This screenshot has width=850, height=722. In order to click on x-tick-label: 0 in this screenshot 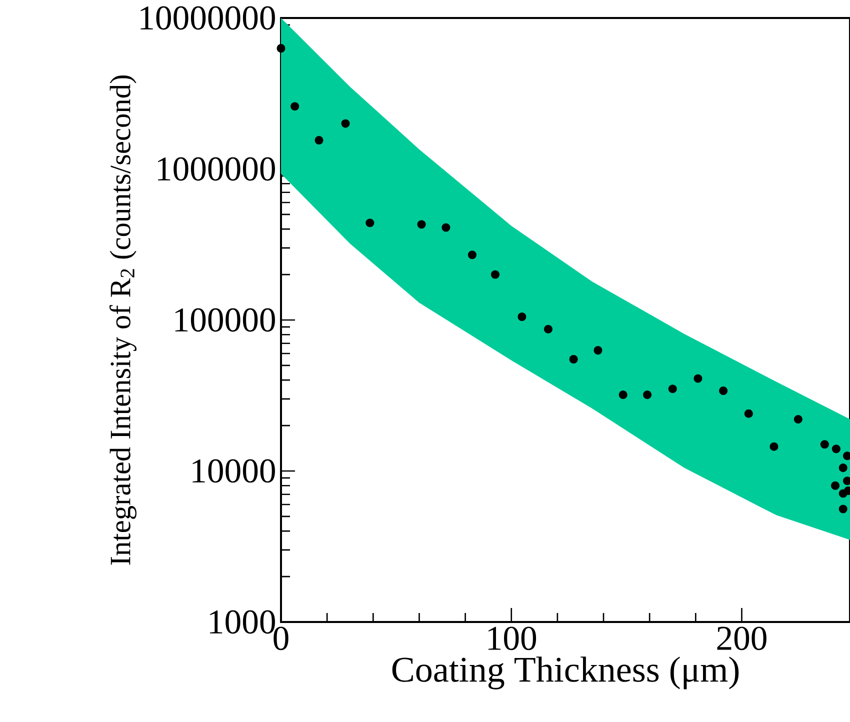, I will do `click(281, 638)`.